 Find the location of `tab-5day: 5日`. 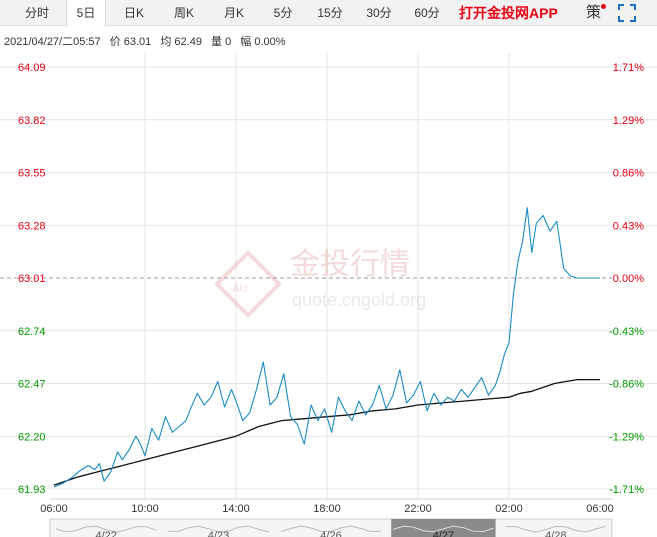

tab-5day: 5日 is located at coordinates (86, 13).